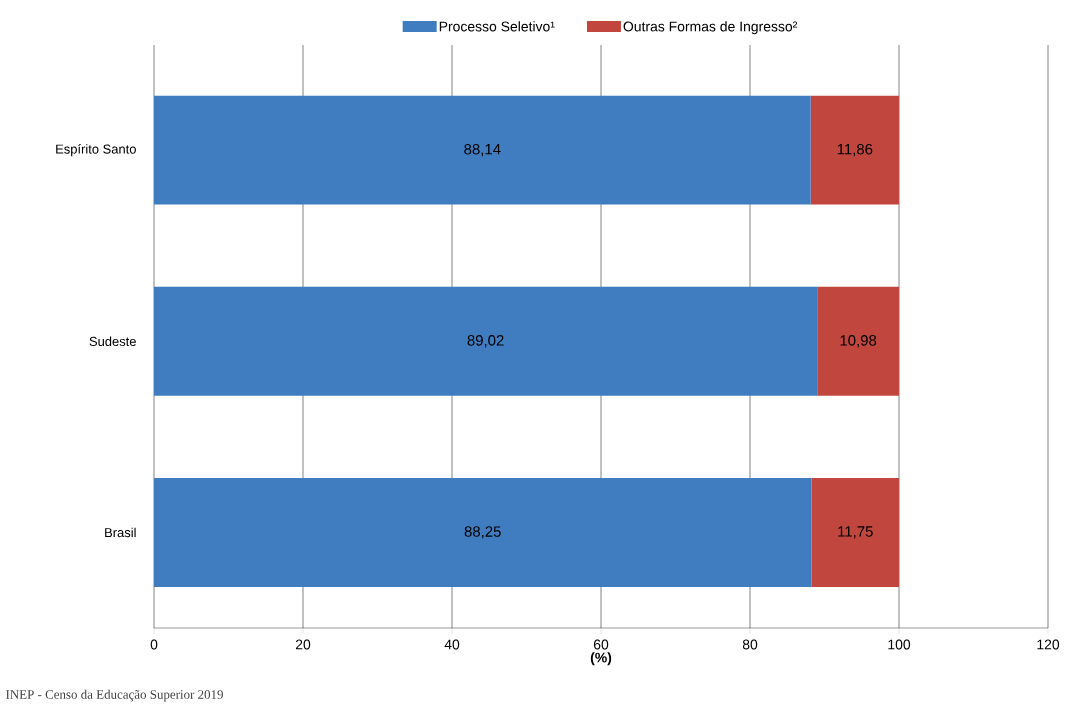 The width and height of the screenshot is (1067, 706). What do you see at coordinates (303, 644) in the screenshot?
I see `x-tick-label: 20` at bounding box center [303, 644].